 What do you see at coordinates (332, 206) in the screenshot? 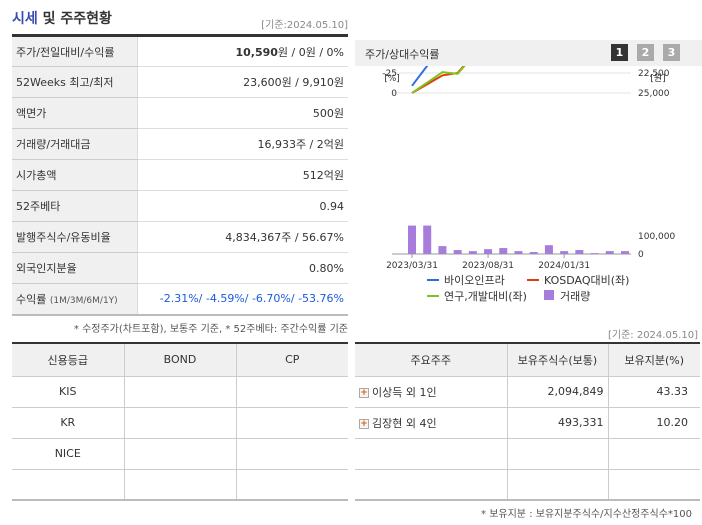
I see `info-value-text: 0.94` at bounding box center [332, 206].